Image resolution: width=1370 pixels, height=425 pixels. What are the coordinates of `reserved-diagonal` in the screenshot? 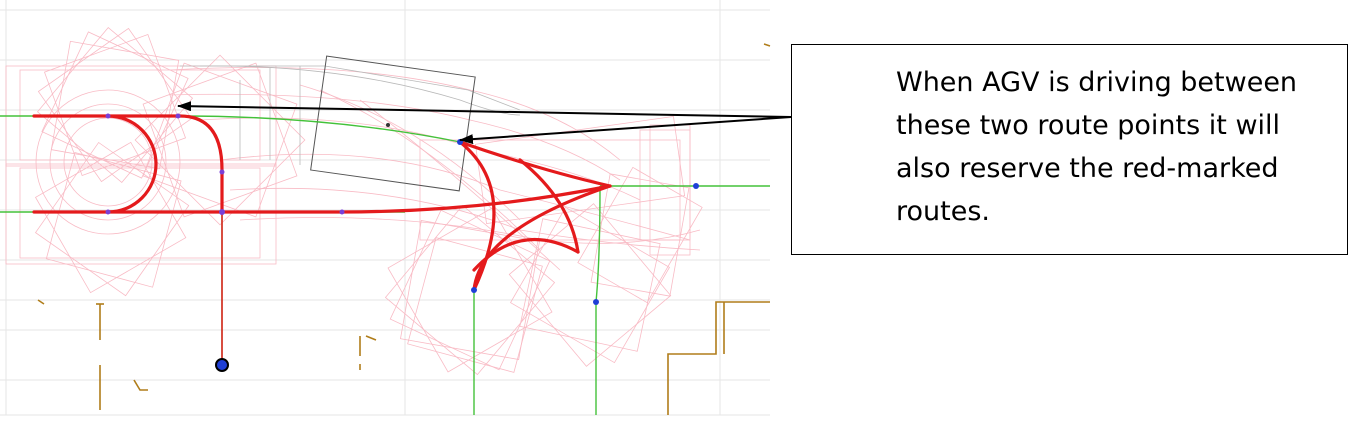 It's located at (535, 164).